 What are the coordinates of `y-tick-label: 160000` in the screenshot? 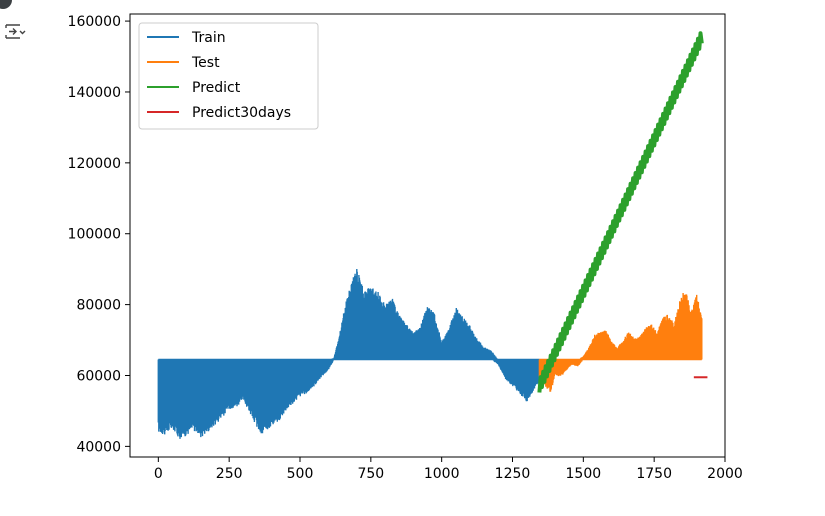 It's located at (94, 22).